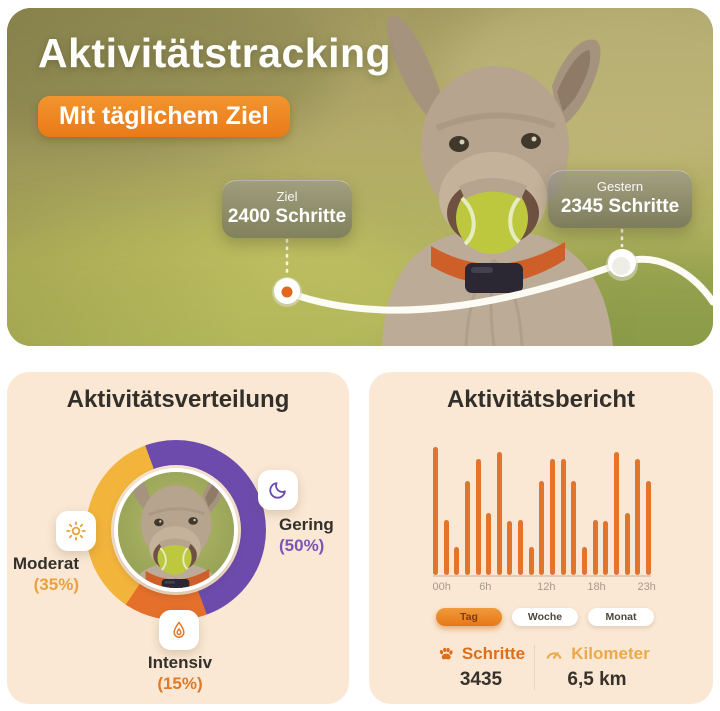  Describe the element at coordinates (180, 662) in the screenshot. I see `segment-name: Intensiv` at that location.